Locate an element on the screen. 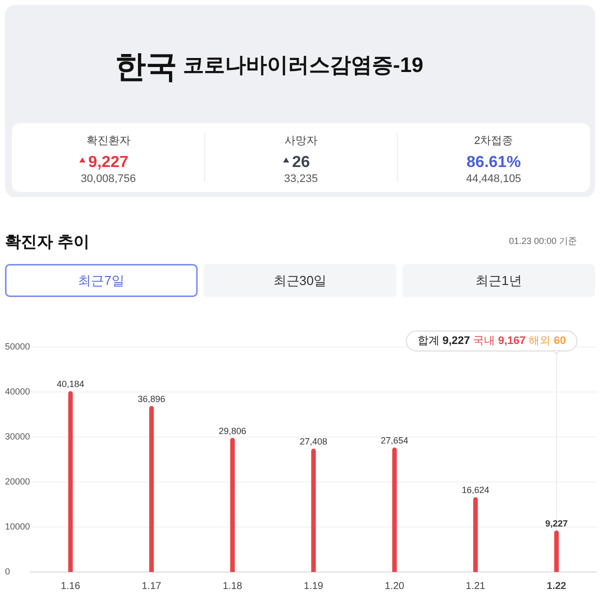 The image size is (600, 600). y-tick-label: 50000 is located at coordinates (17, 346).